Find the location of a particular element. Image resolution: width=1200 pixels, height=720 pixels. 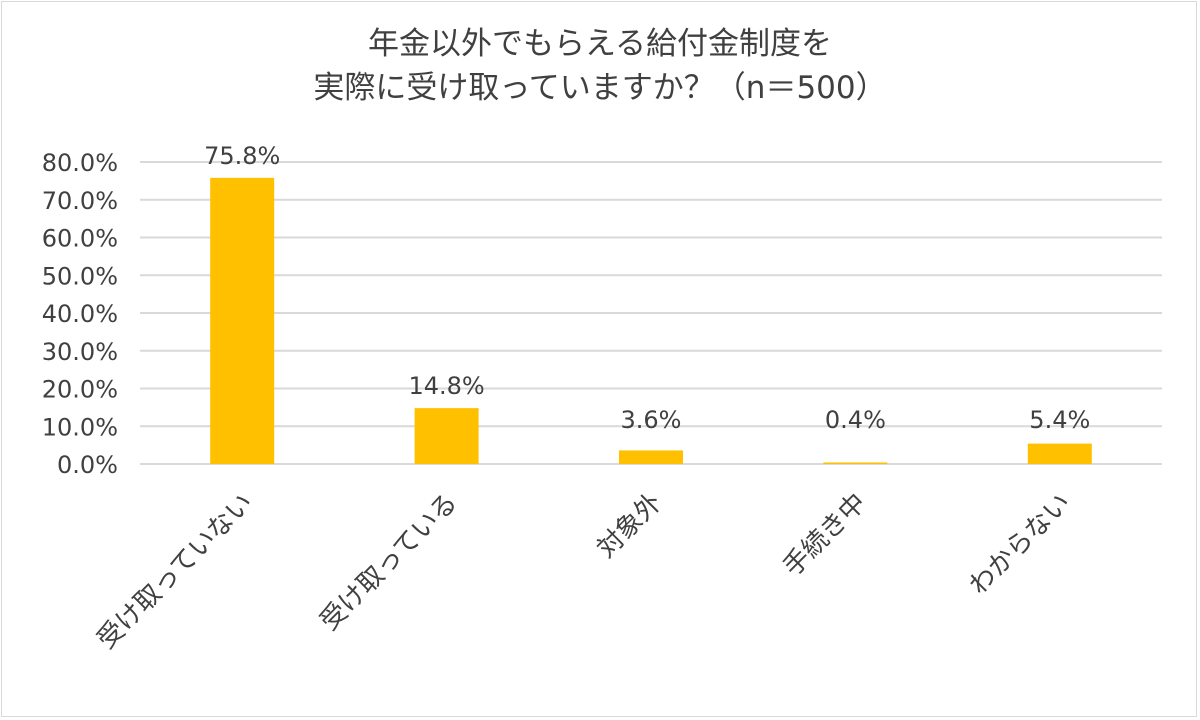

y-tick-label: 70.0% is located at coordinates (80, 201).